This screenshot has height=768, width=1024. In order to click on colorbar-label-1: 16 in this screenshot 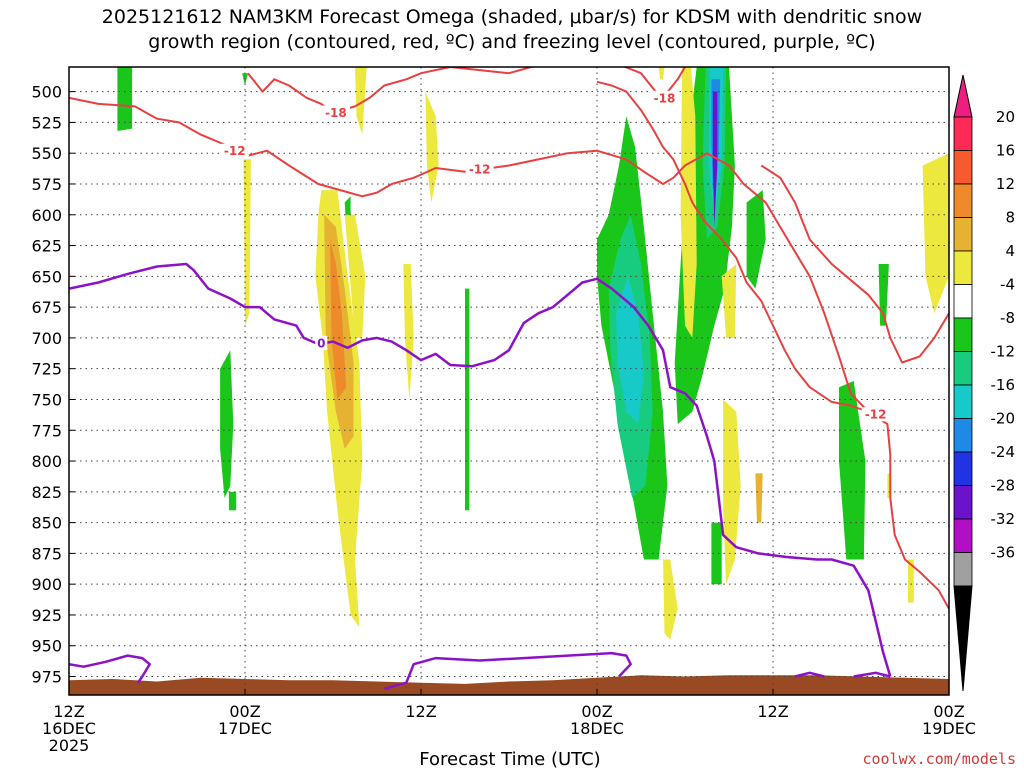, I will do `click(1005, 151)`.